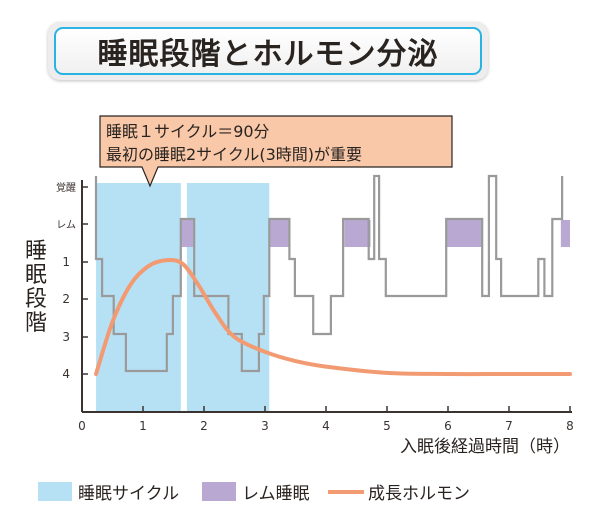  I want to click on y-axis-title-char: 段, so click(36, 299).